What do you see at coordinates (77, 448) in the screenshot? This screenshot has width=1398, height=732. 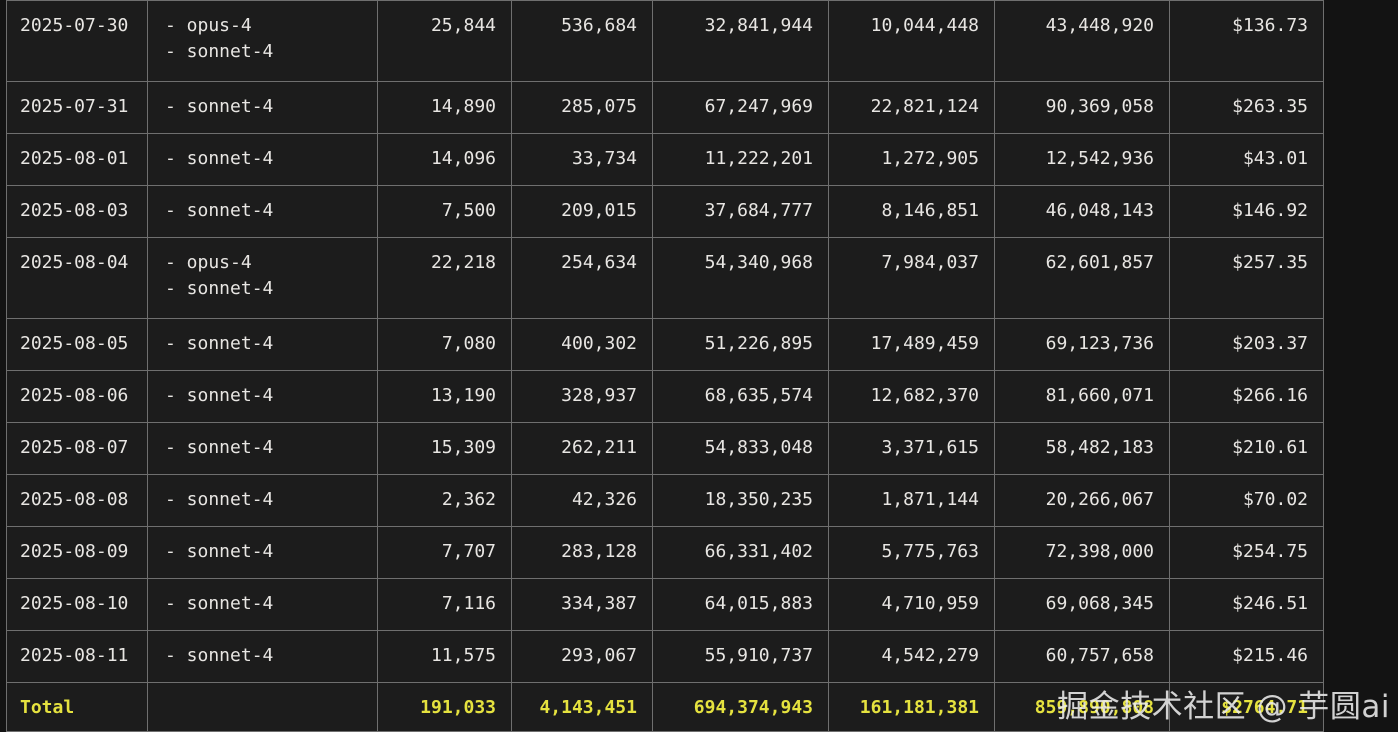 I see `date-cell: 2025-08-07` at bounding box center [77, 448].